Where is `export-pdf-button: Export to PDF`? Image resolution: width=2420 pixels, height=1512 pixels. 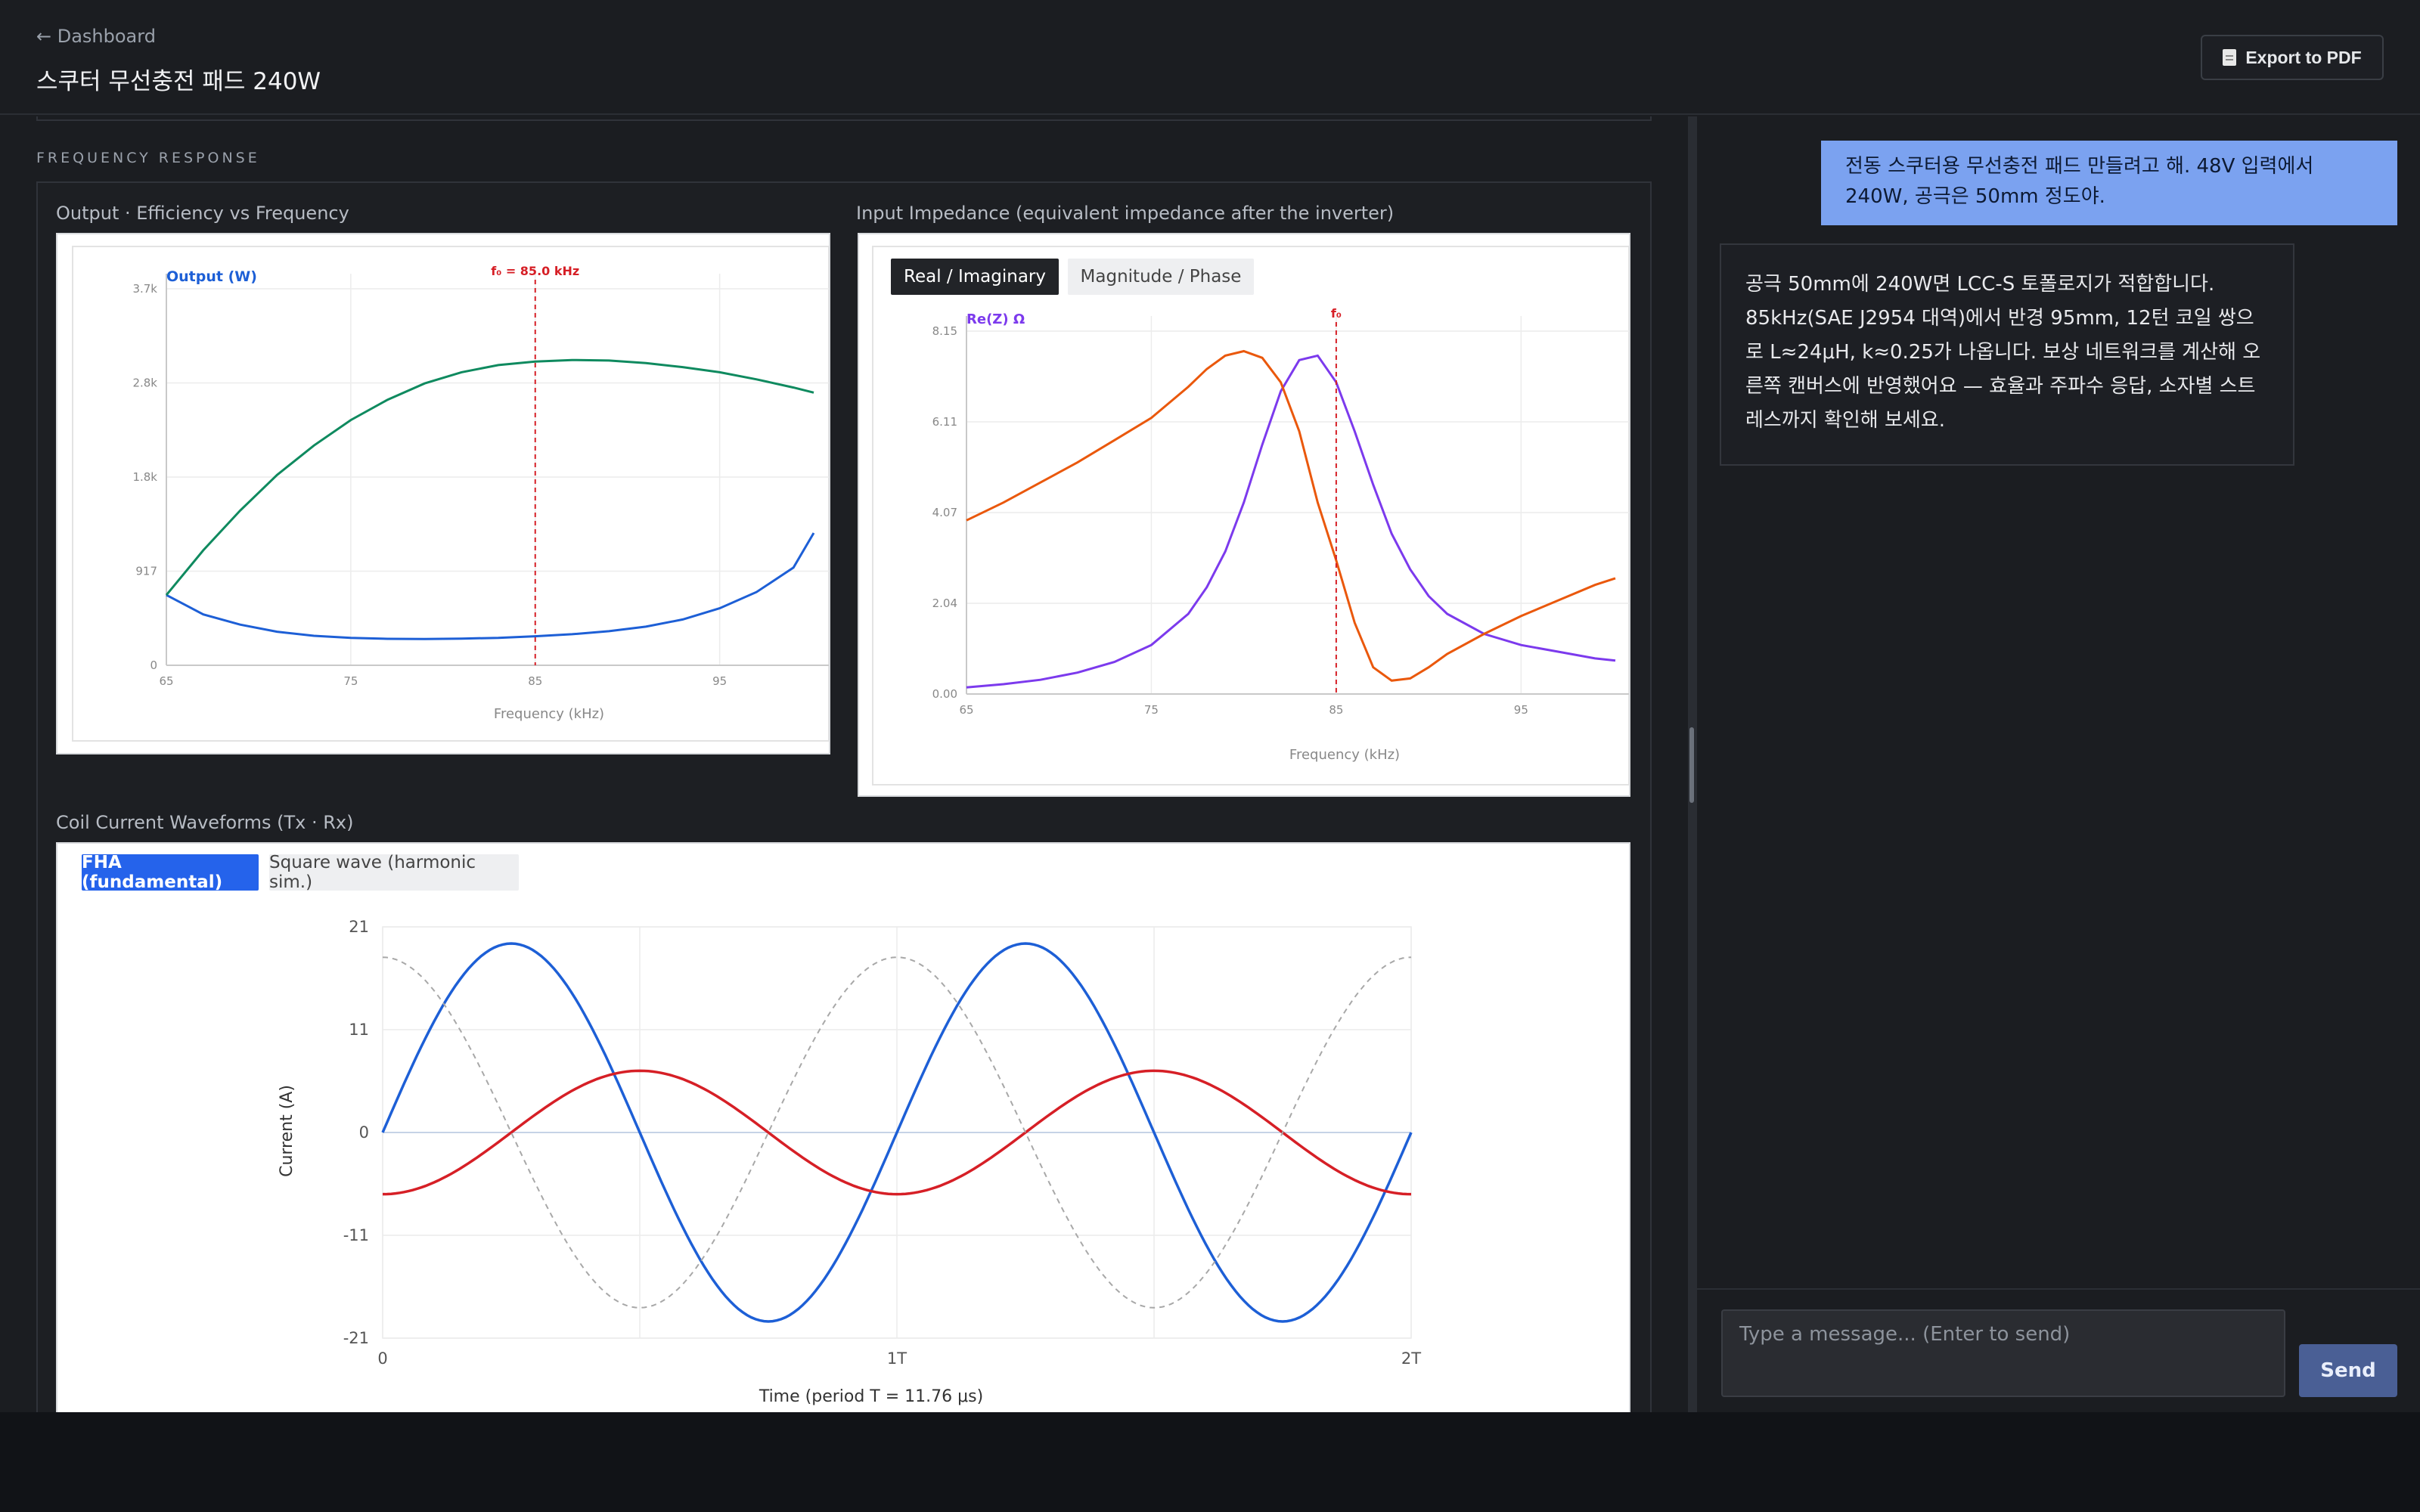 export-pdf-button: Export to PDF is located at coordinates (2292, 58).